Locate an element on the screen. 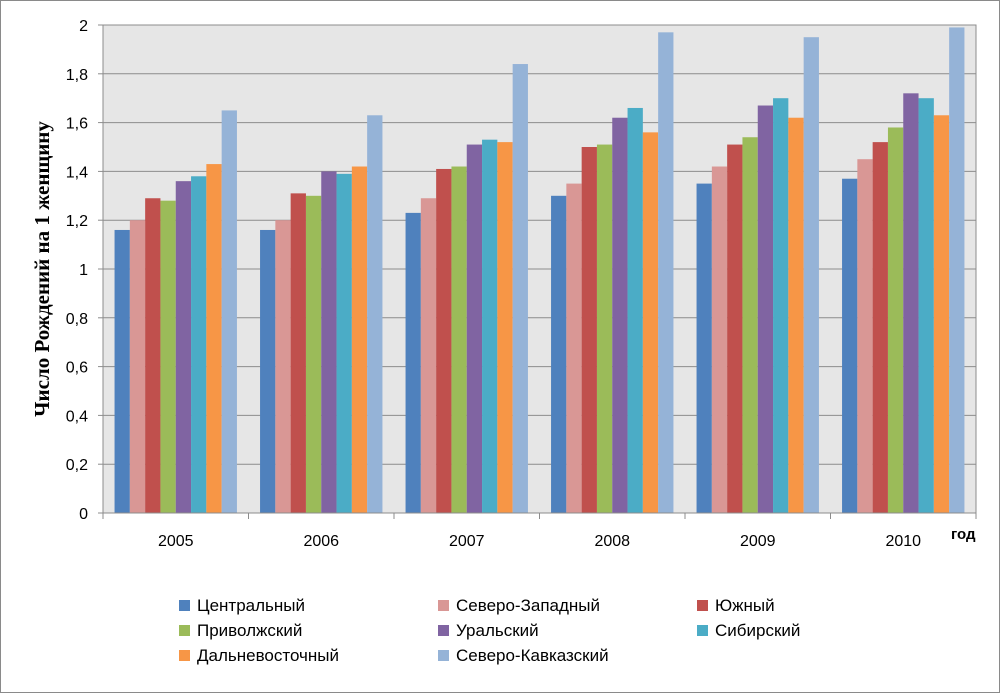 This screenshot has height=694, width=1000. y-tick-label: 2 is located at coordinates (83, 26).